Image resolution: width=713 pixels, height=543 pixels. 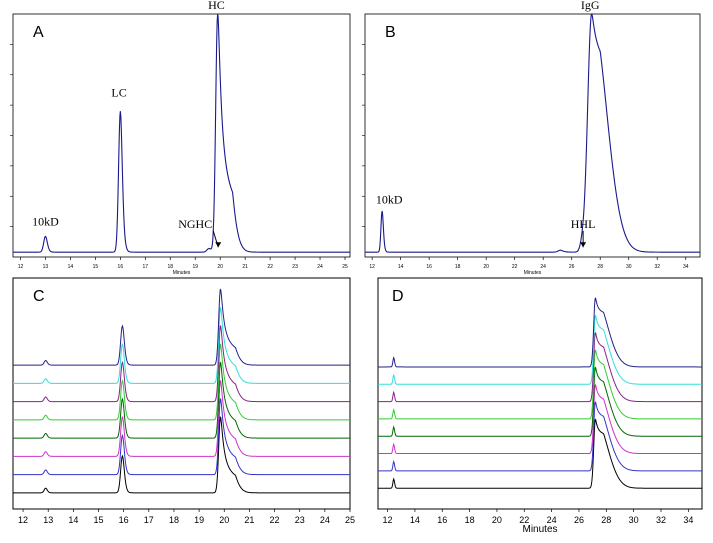 I want to click on peak-annotation: HHL, so click(x=583, y=224).